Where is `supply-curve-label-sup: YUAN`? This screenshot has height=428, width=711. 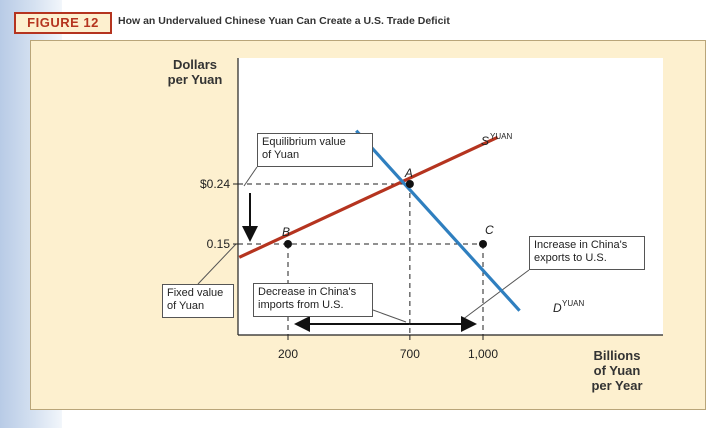 supply-curve-label-sup: YUAN is located at coordinates (501, 136).